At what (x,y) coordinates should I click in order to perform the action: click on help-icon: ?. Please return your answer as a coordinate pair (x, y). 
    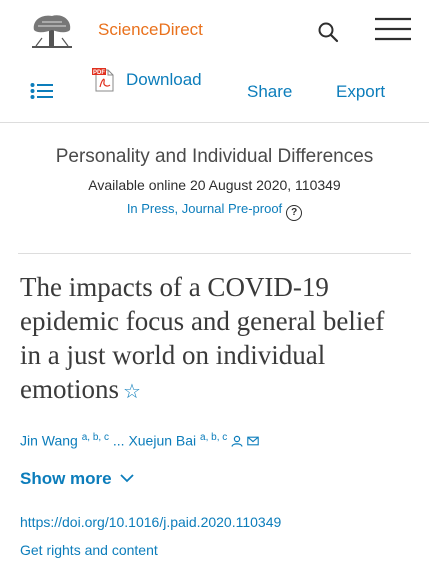
    Looking at the image, I should click on (294, 213).